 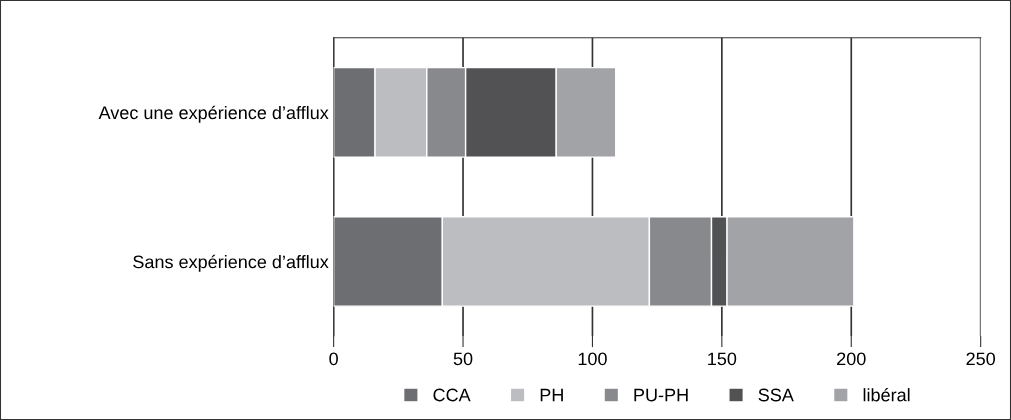 I want to click on x-tick-label: 0, so click(x=333, y=359).